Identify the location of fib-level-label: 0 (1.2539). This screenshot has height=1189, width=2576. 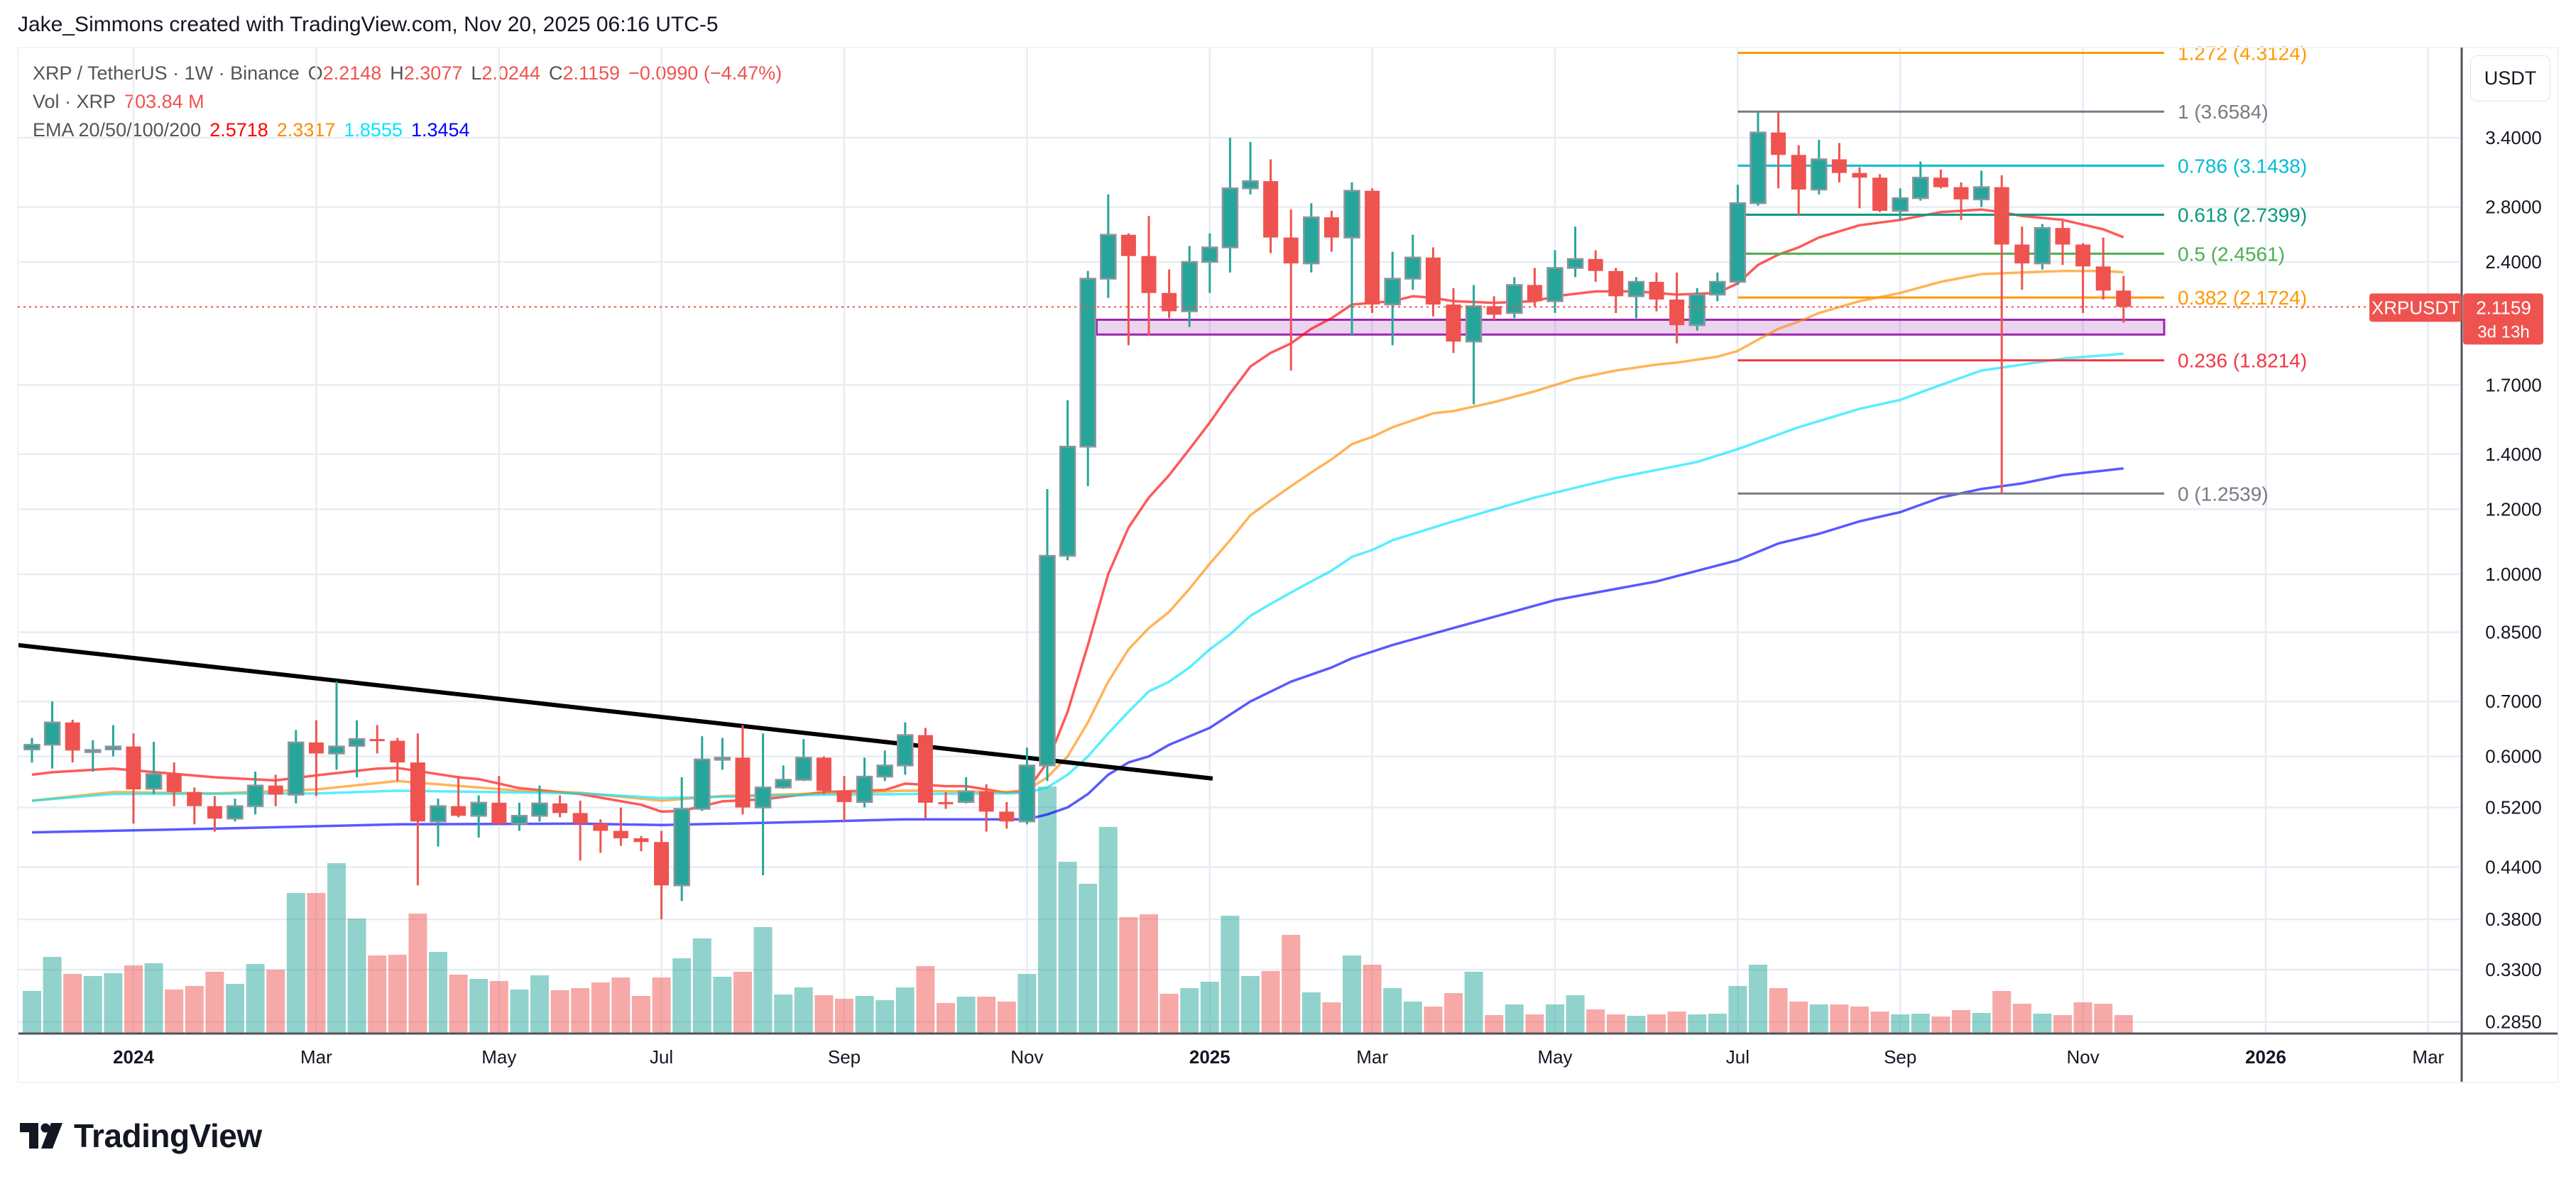
(2223, 494).